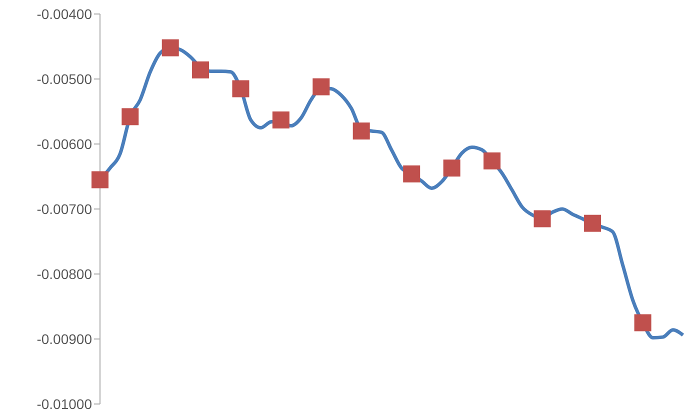  Describe the element at coordinates (64, 78) in the screenshot. I see `y-tick-label: -0.00500` at that location.